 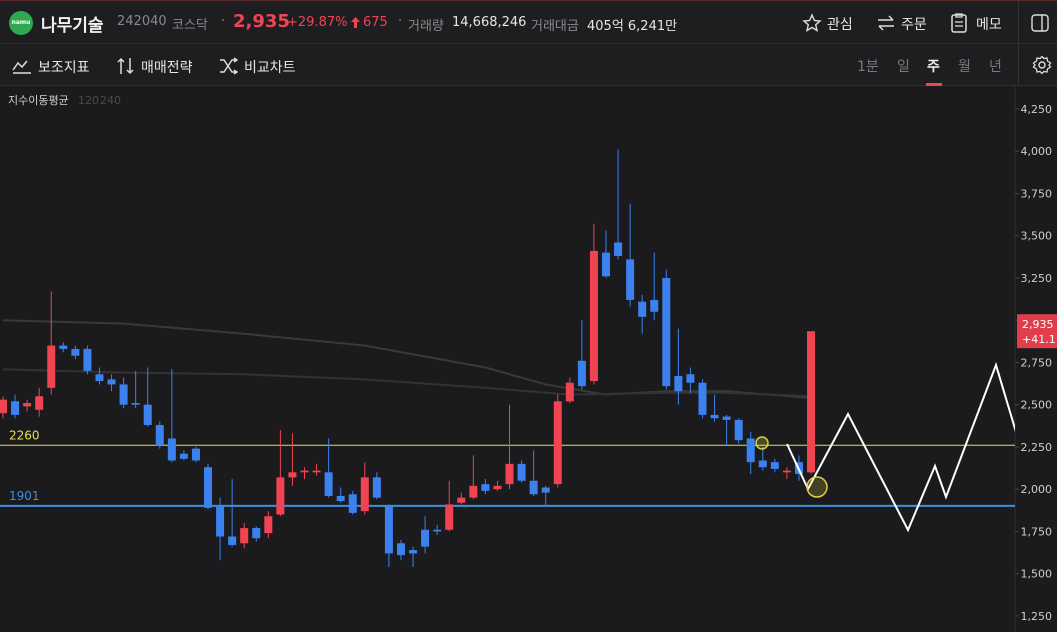 I want to click on level-label: 1901, so click(x=24, y=496).